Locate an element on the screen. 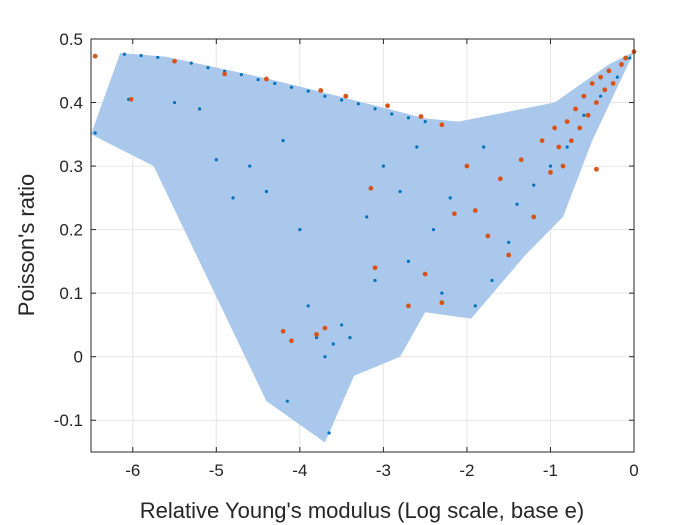  x-tick-label: -2 is located at coordinates (466, 470).